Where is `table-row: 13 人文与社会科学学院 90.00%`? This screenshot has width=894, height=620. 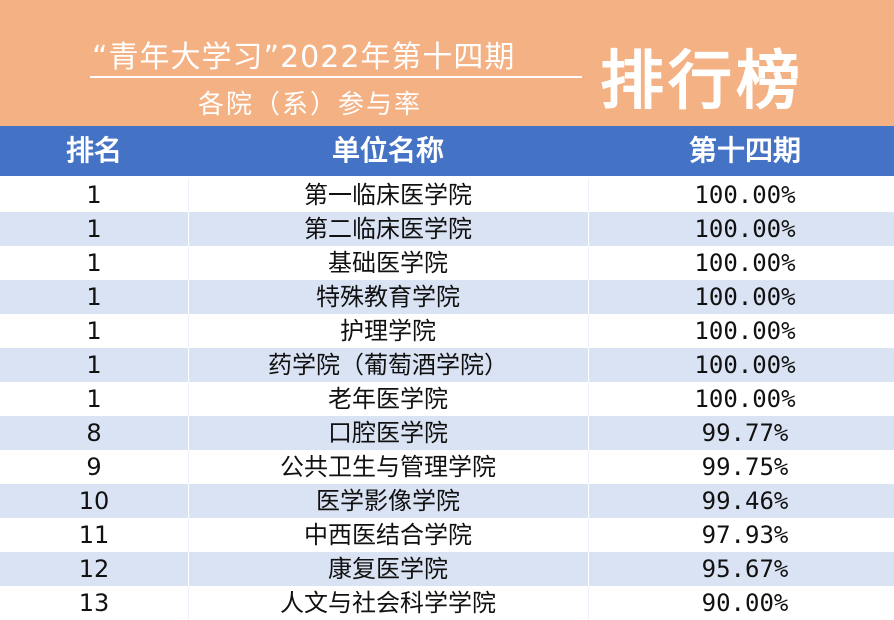
table-row: 13 人文与社会科学学院 90.00% is located at coordinates (447, 603).